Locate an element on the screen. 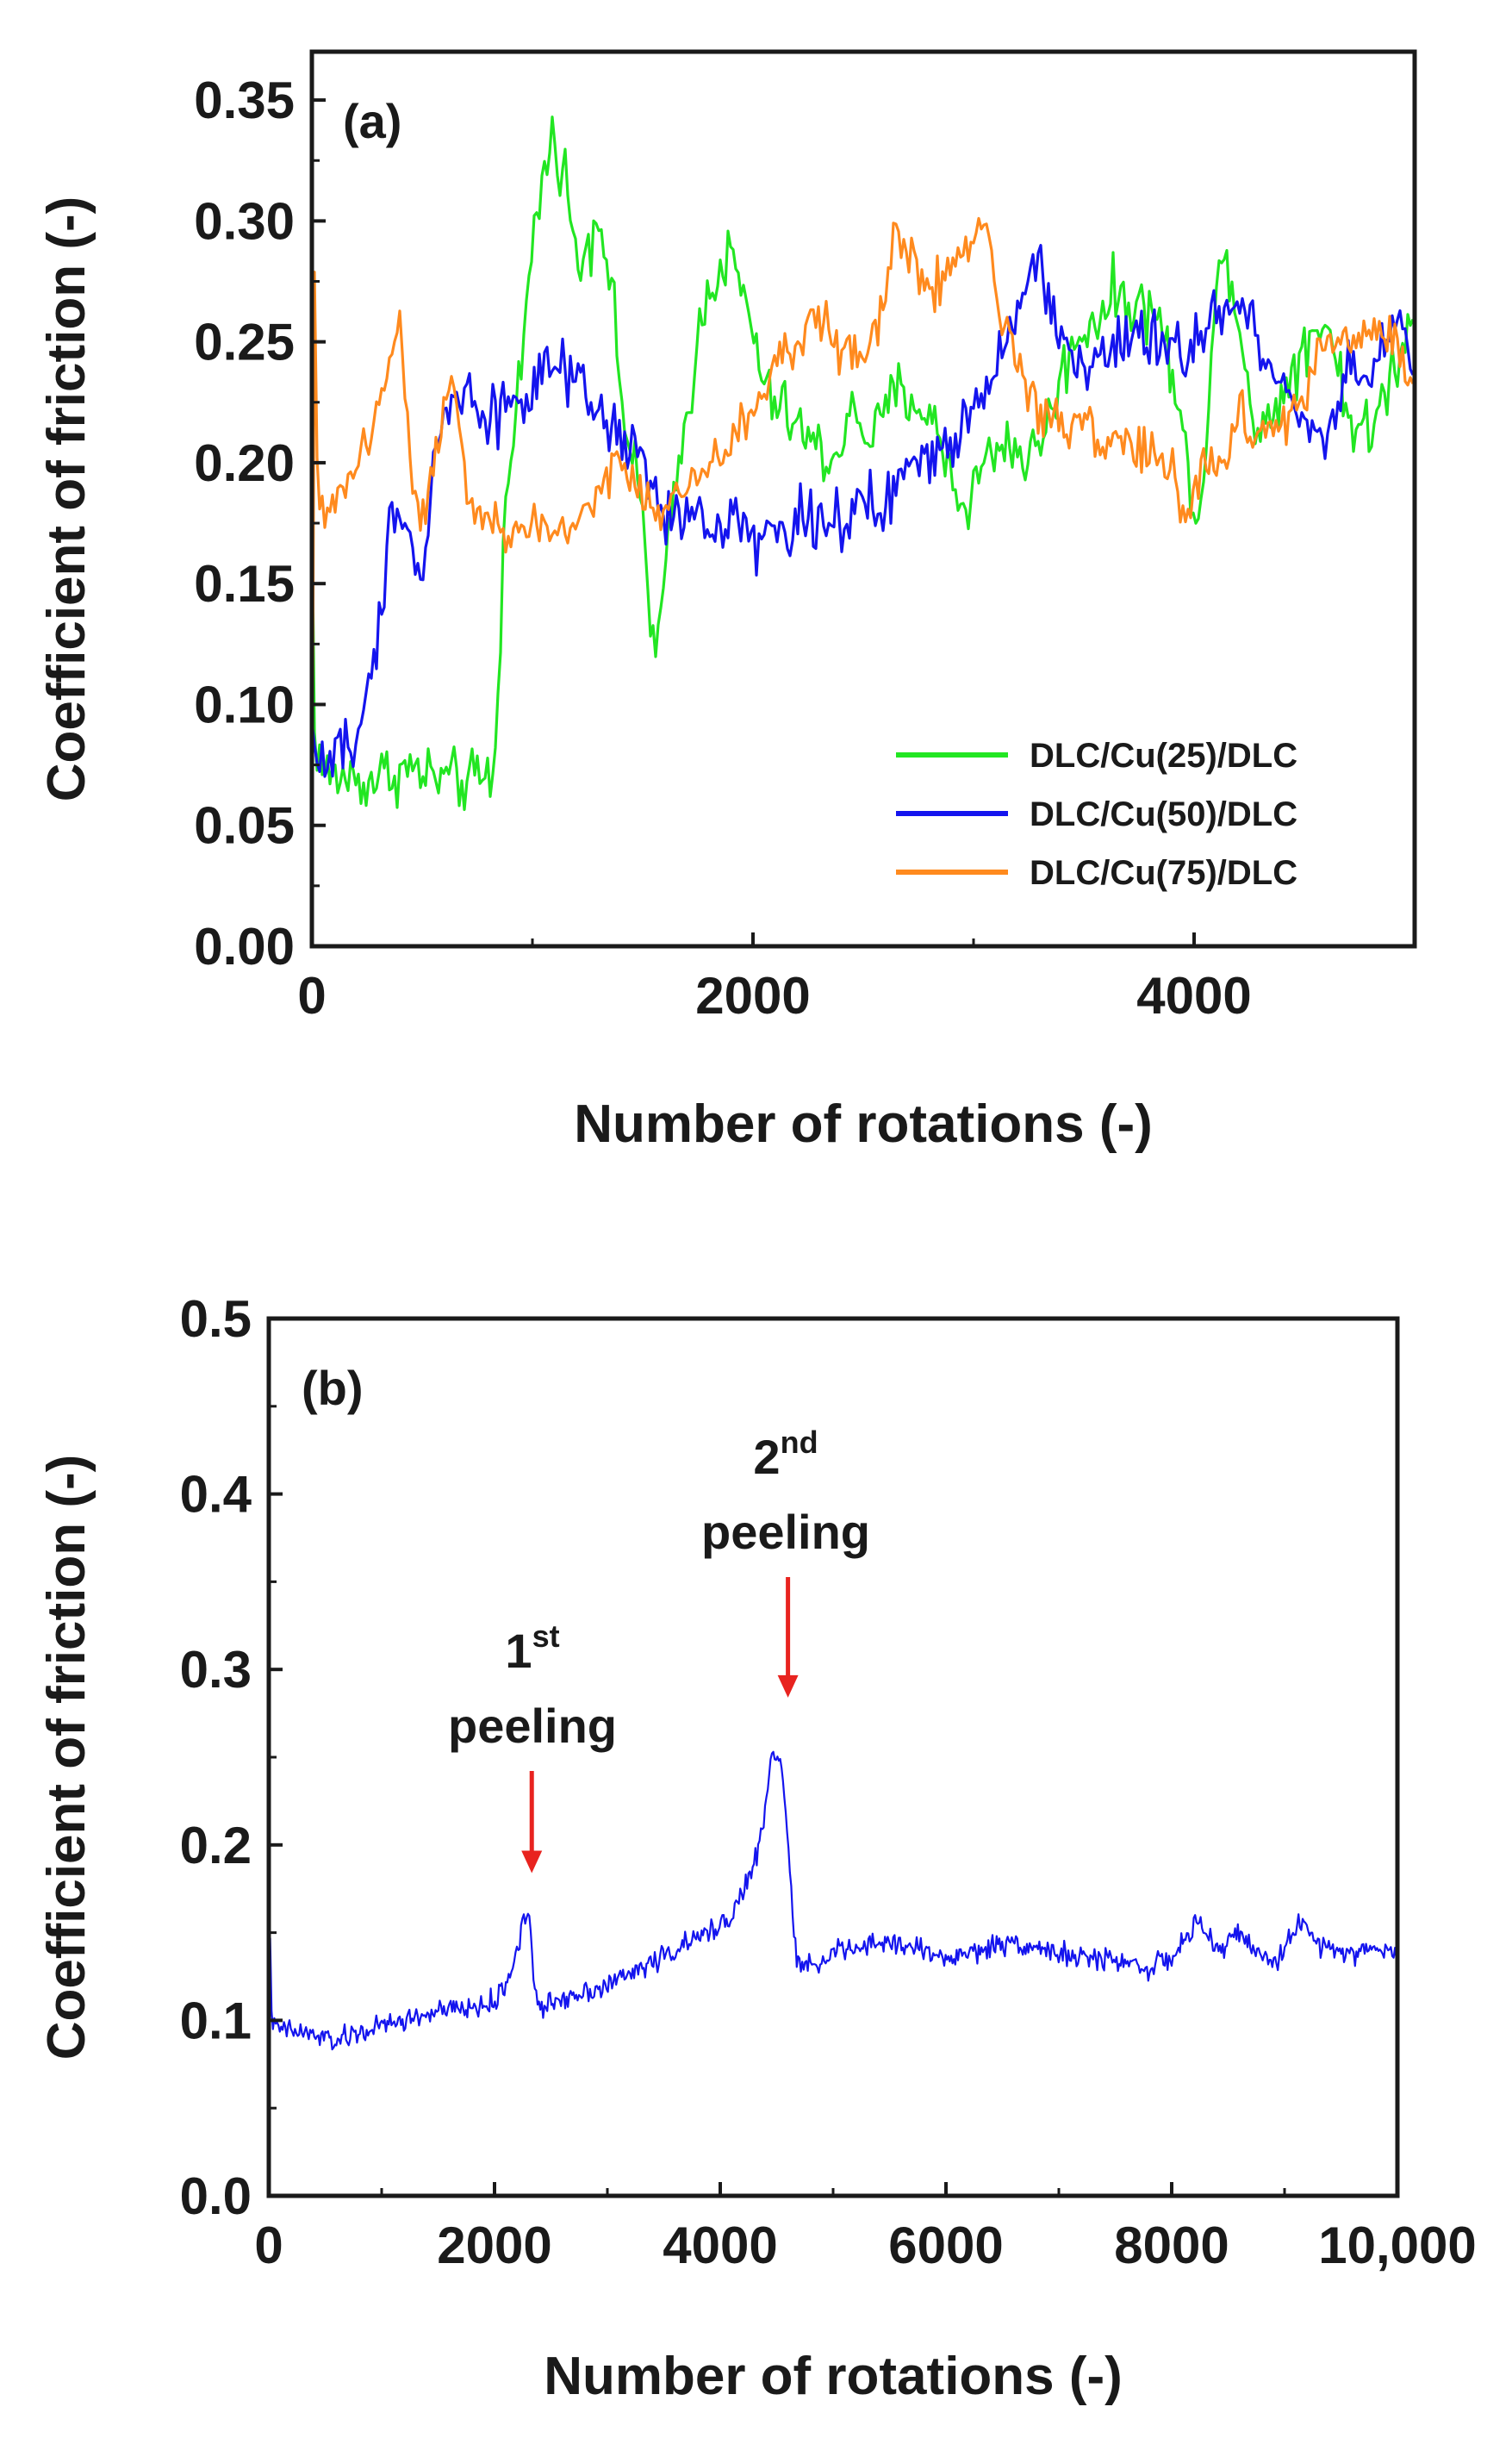  annotation-second-text: peeling is located at coordinates (786, 1532).